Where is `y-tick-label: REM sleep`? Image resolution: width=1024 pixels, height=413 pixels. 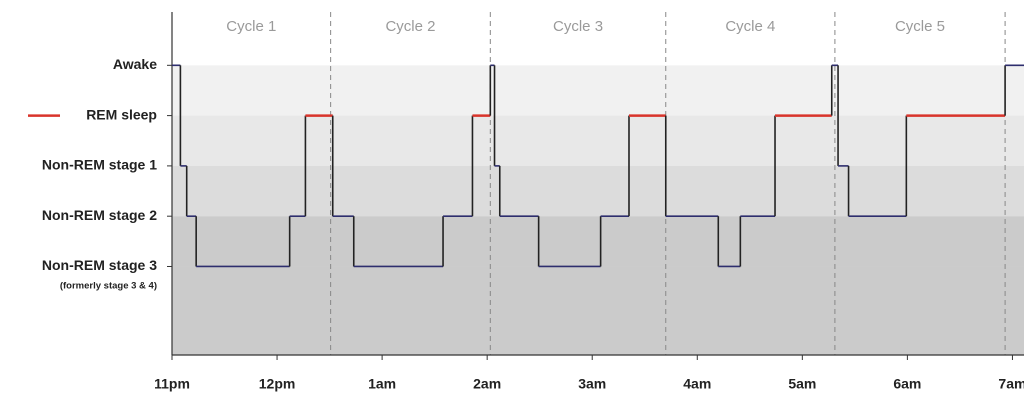
y-tick-label: REM sleep is located at coordinates (121, 114).